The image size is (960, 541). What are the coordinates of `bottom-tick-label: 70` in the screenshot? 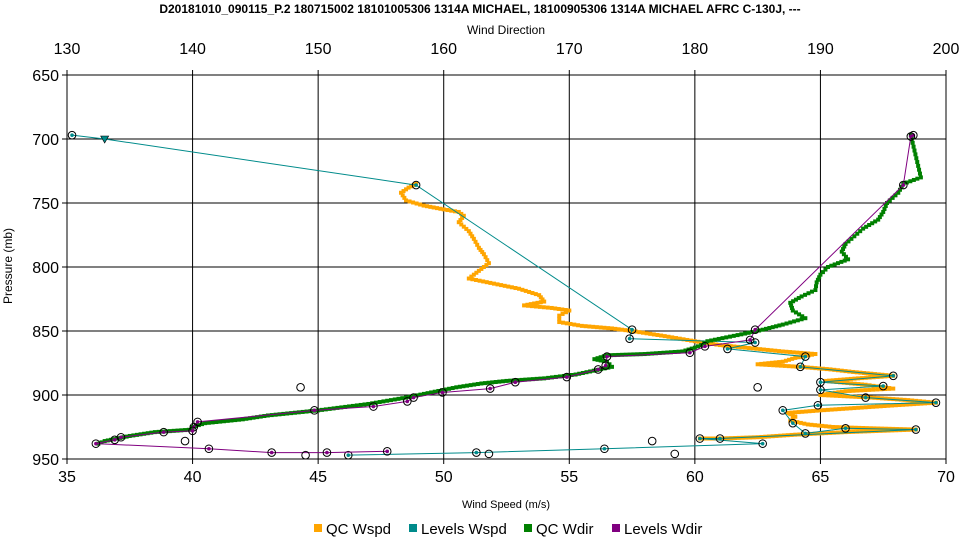 It's located at (946, 477).